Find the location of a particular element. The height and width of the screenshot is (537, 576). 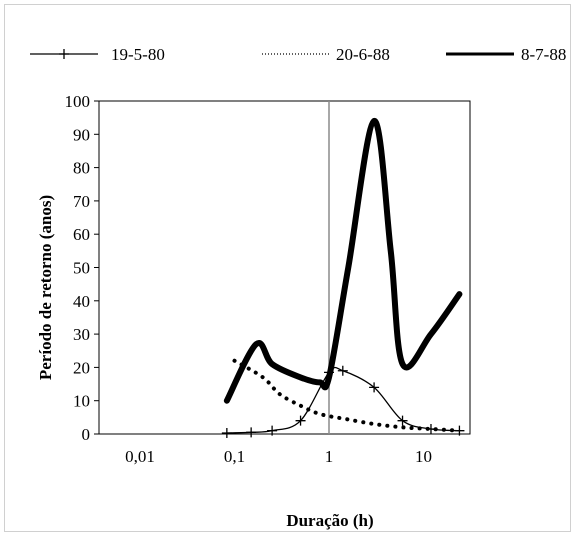

y-tick-label: 0 is located at coordinates (86, 434).